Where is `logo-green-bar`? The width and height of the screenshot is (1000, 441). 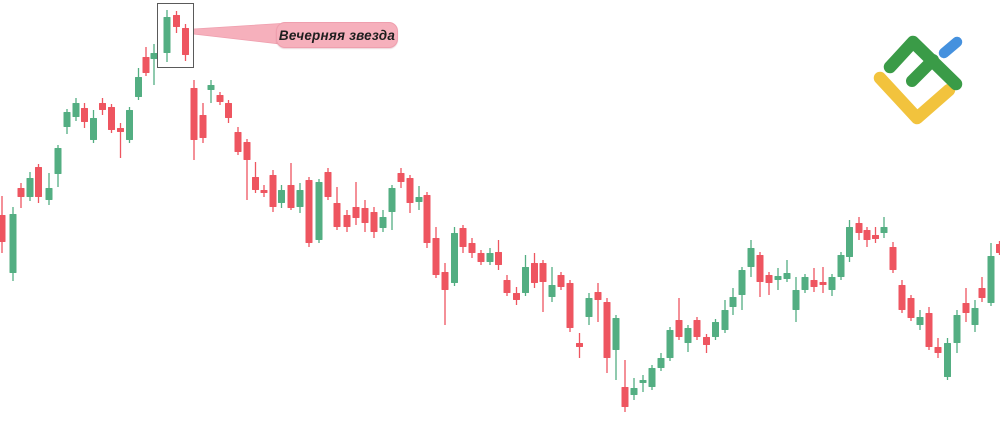 logo-green-bar is located at coordinates (922, 70).